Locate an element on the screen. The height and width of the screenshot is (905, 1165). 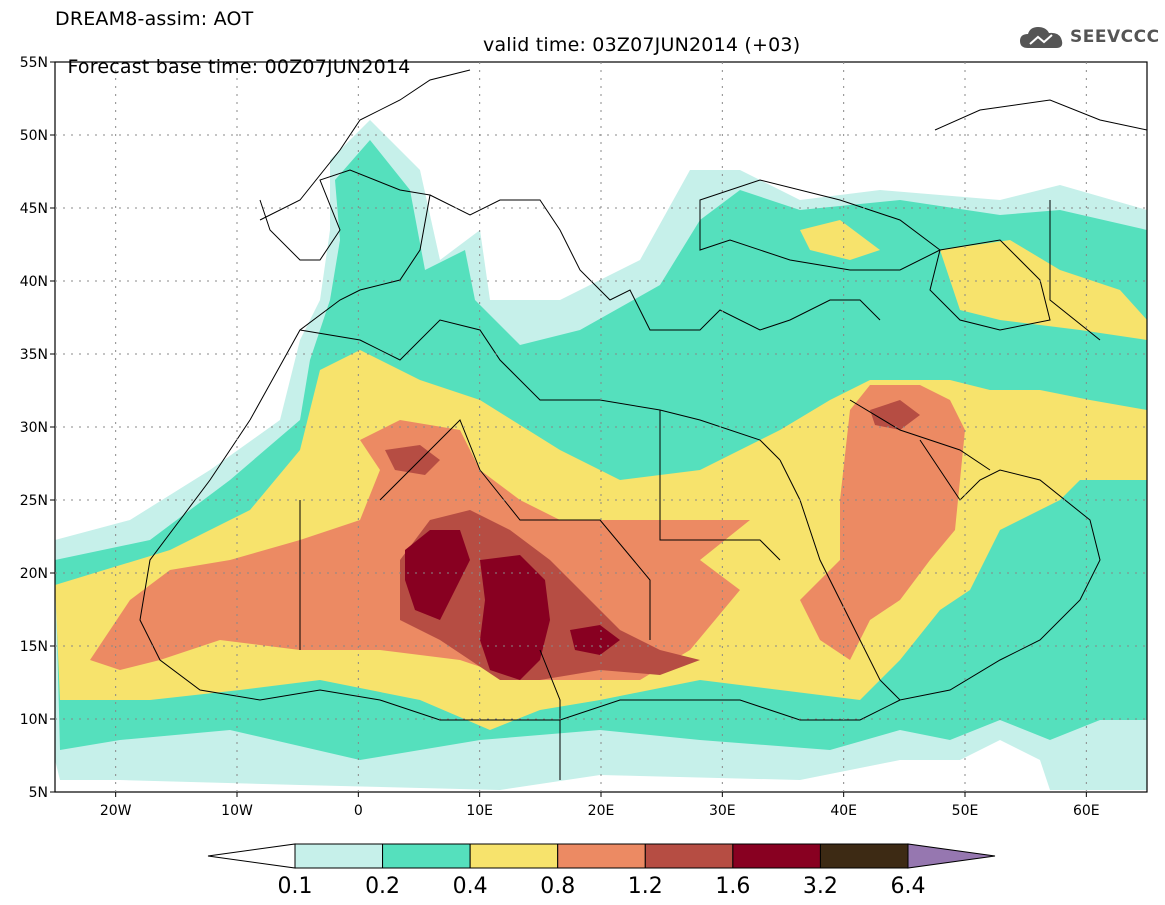
colorbar-label: 0.1 is located at coordinates (295, 886).